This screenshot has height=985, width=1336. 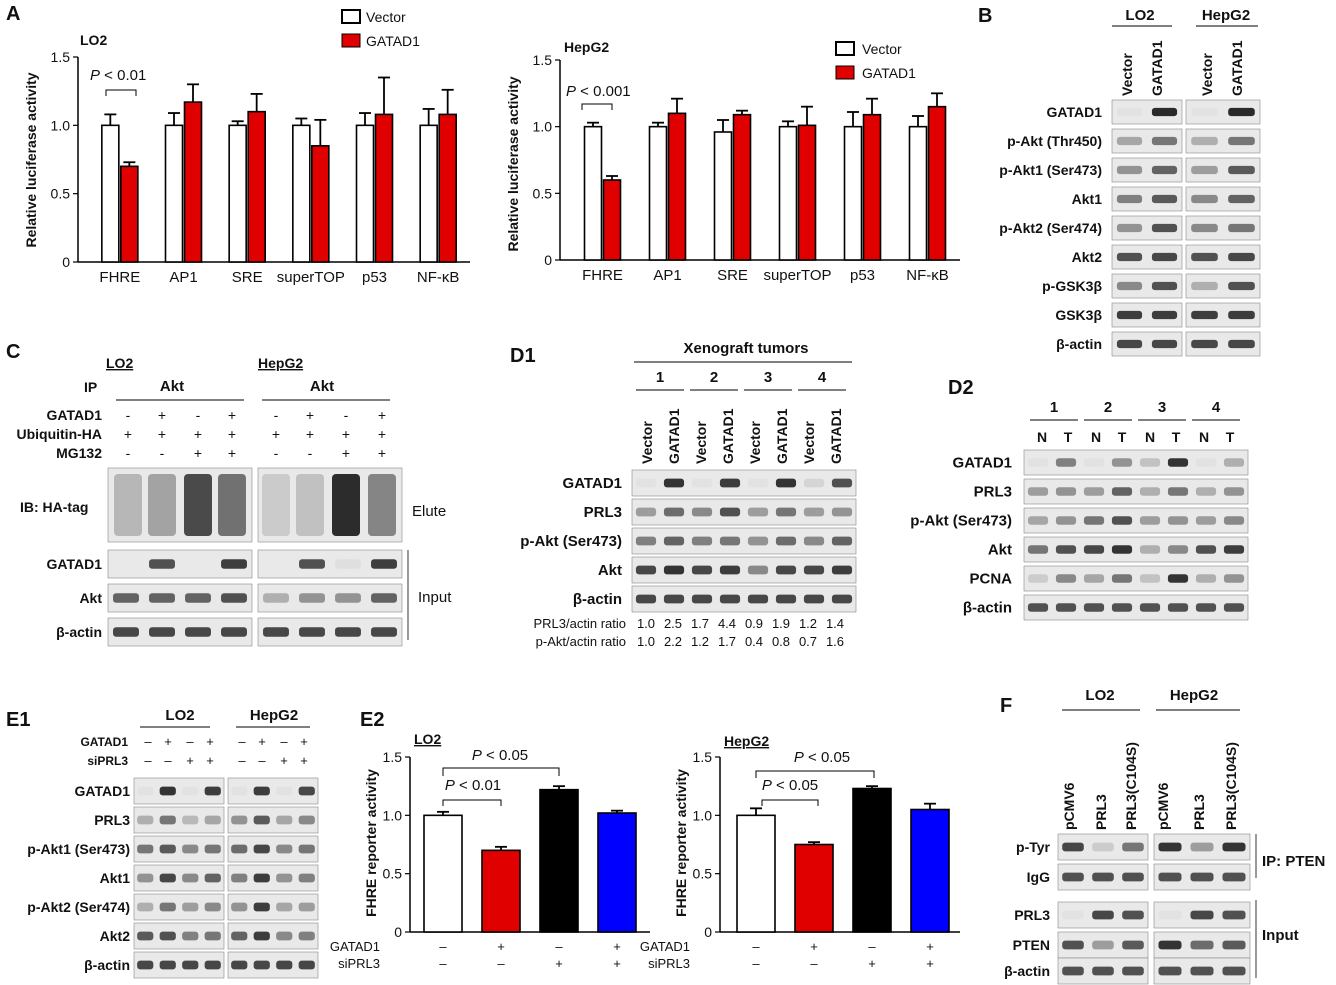 I want to click on blot-row-label: p-GSK3β, so click(x=1072, y=286).